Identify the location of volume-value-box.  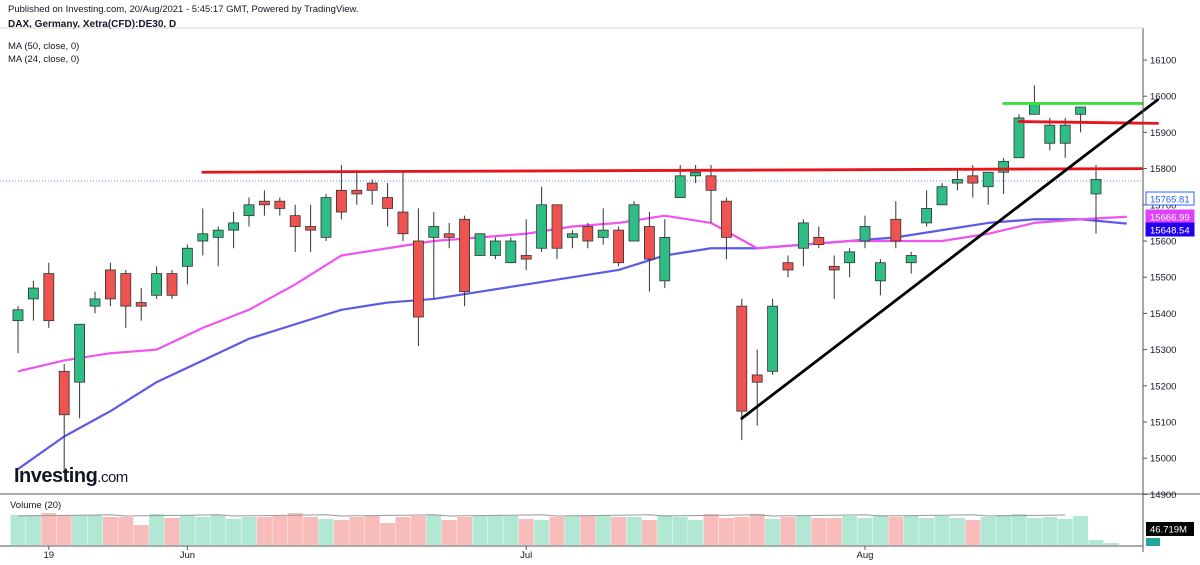
(1170, 529).